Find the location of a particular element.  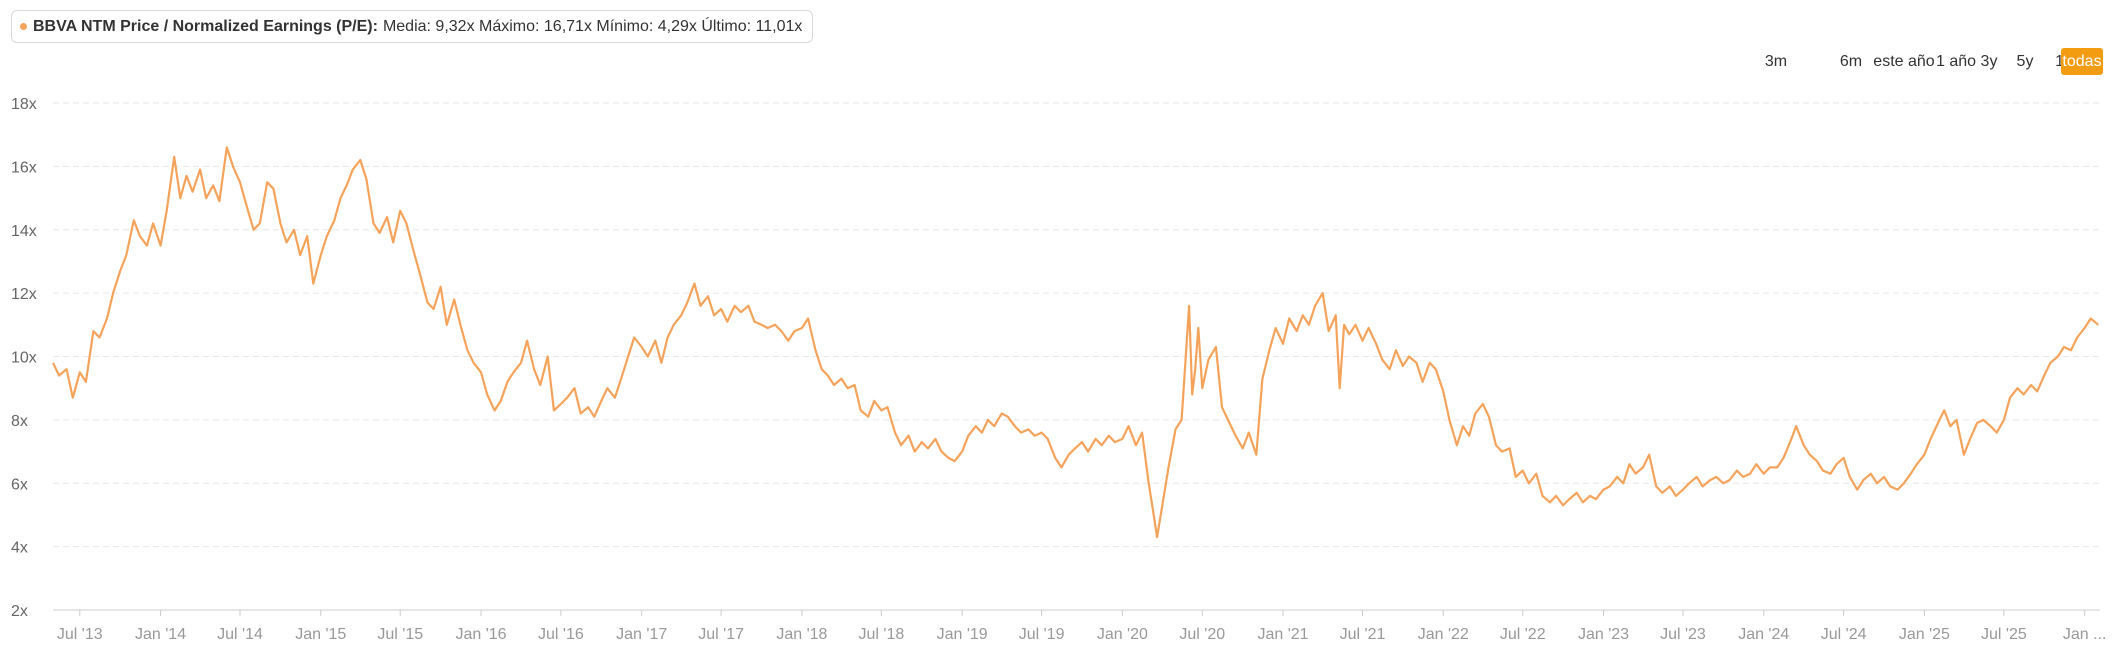

range-button-5y: 5y is located at coordinates (2025, 61).